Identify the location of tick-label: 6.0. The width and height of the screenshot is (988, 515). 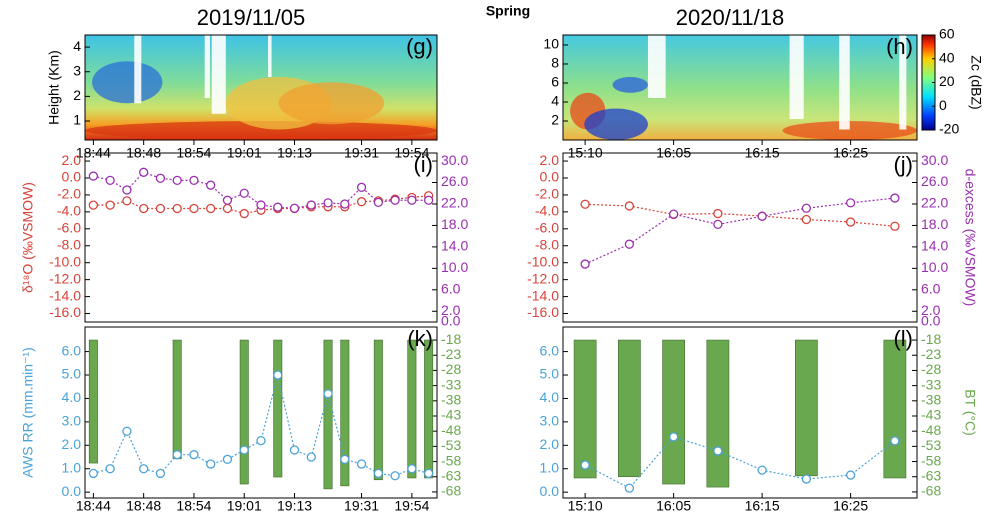
(550, 350).